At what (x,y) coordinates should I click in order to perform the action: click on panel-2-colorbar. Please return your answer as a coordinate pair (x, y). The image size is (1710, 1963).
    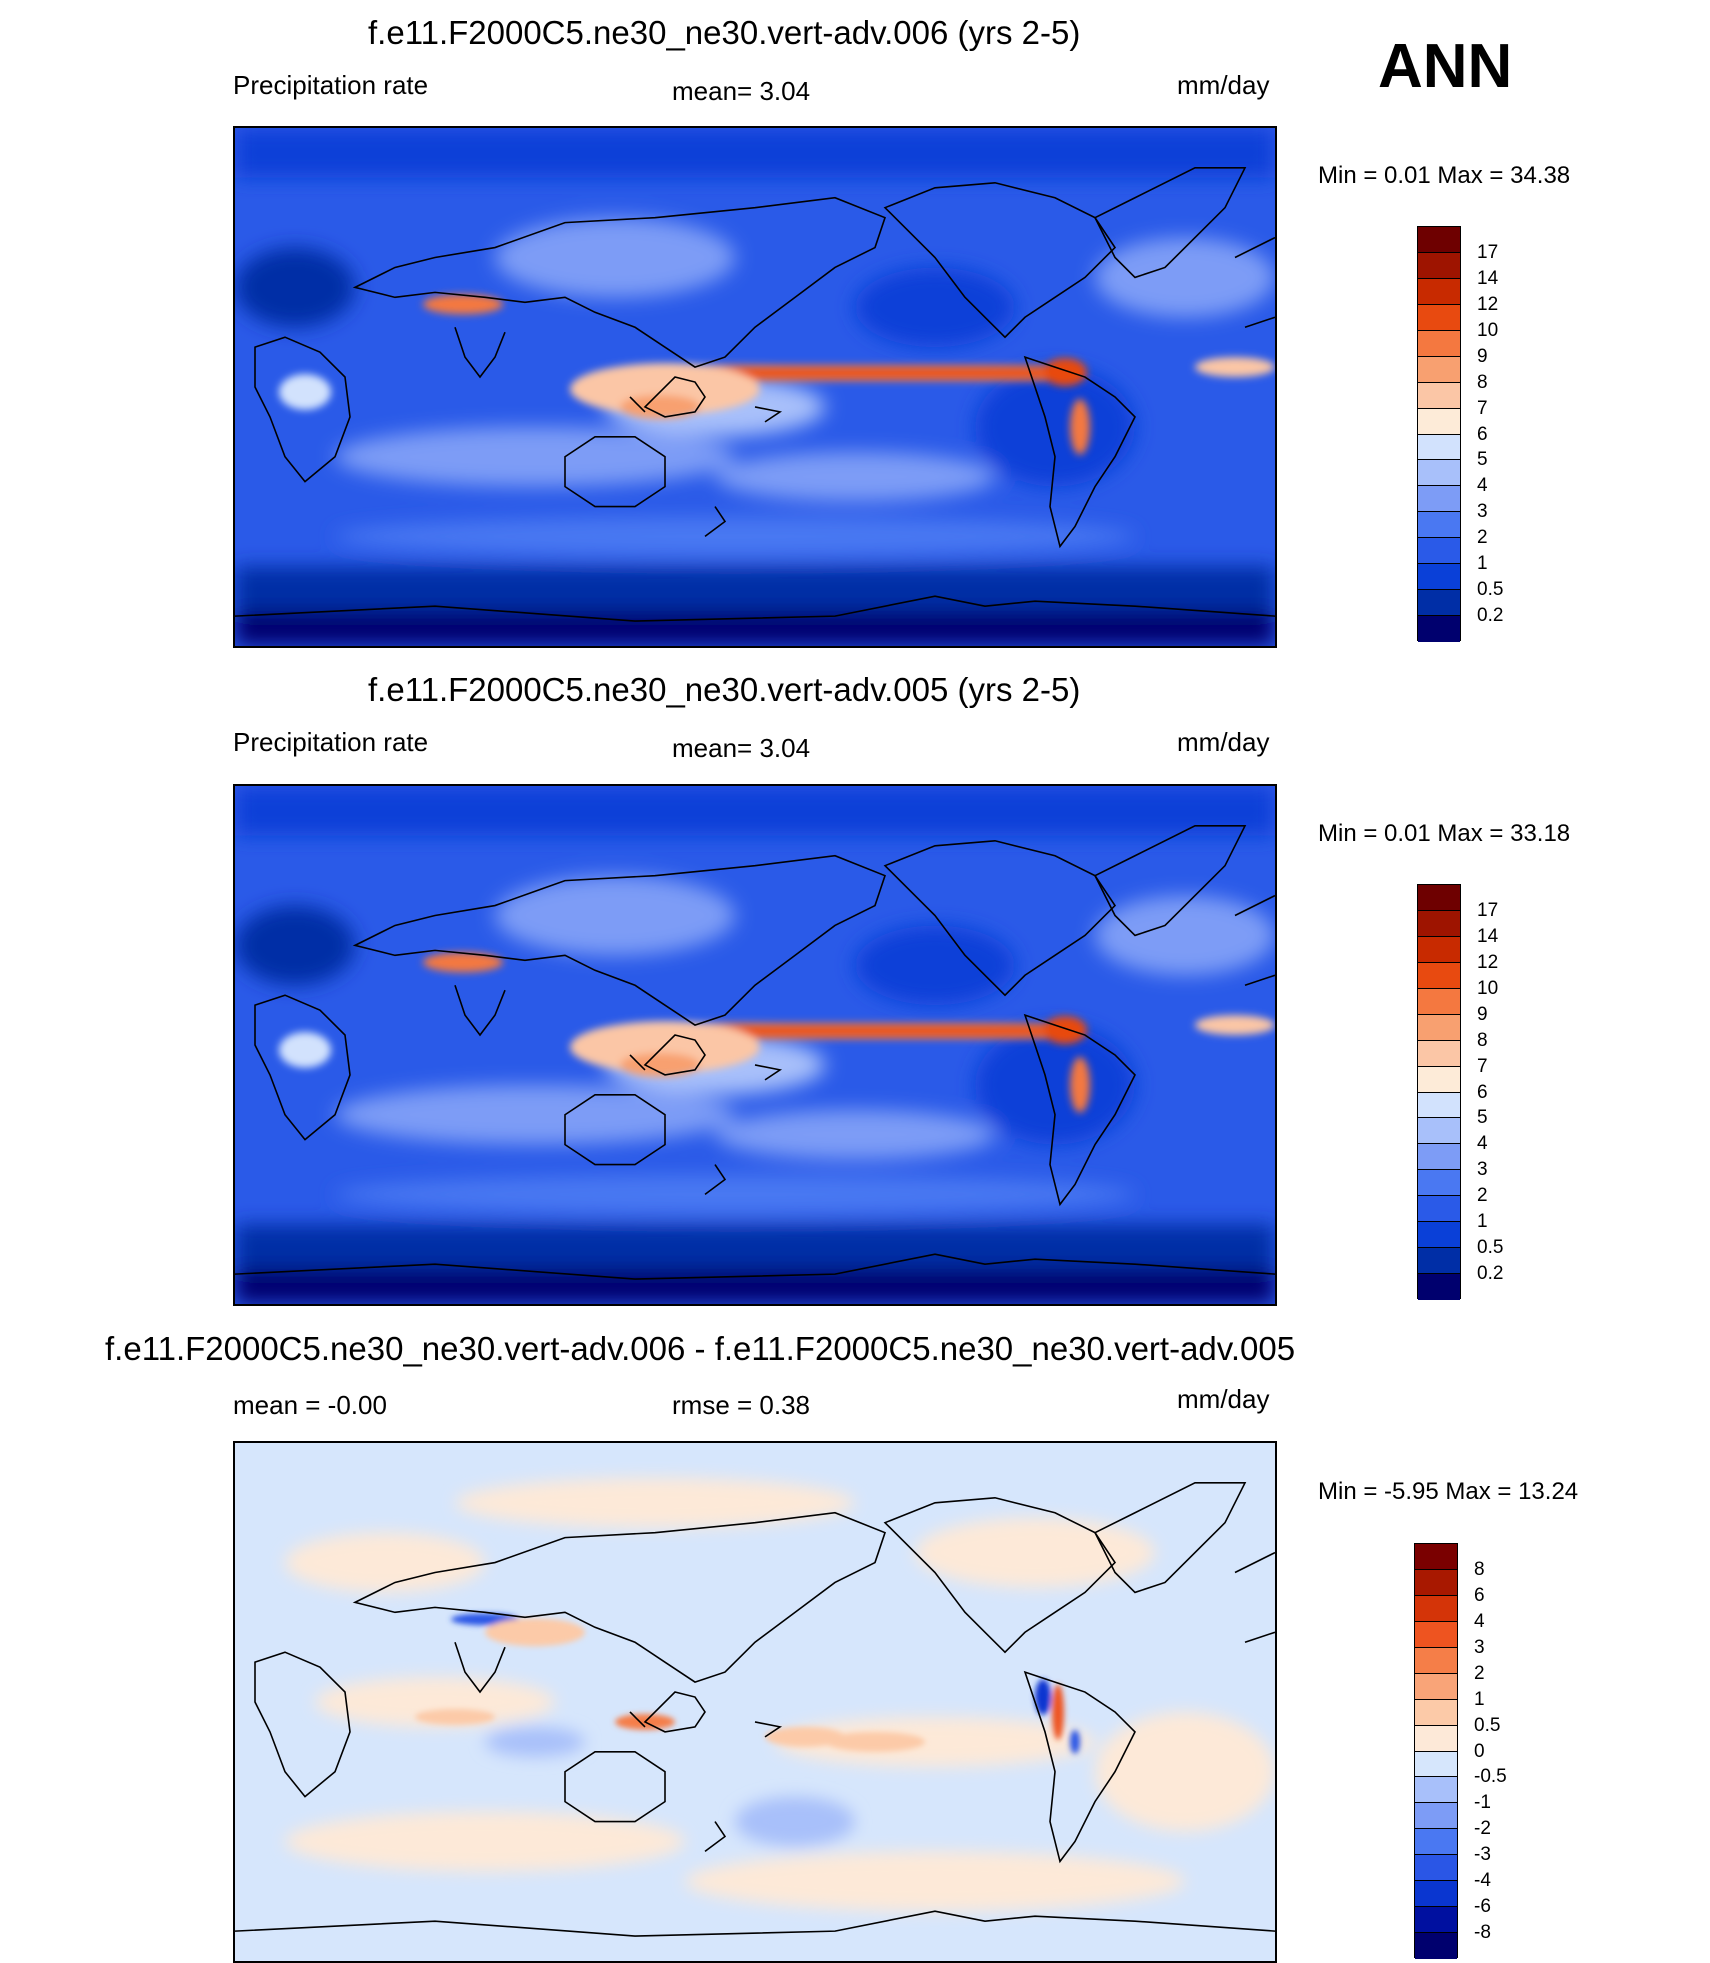
    Looking at the image, I should click on (1439, 1092).